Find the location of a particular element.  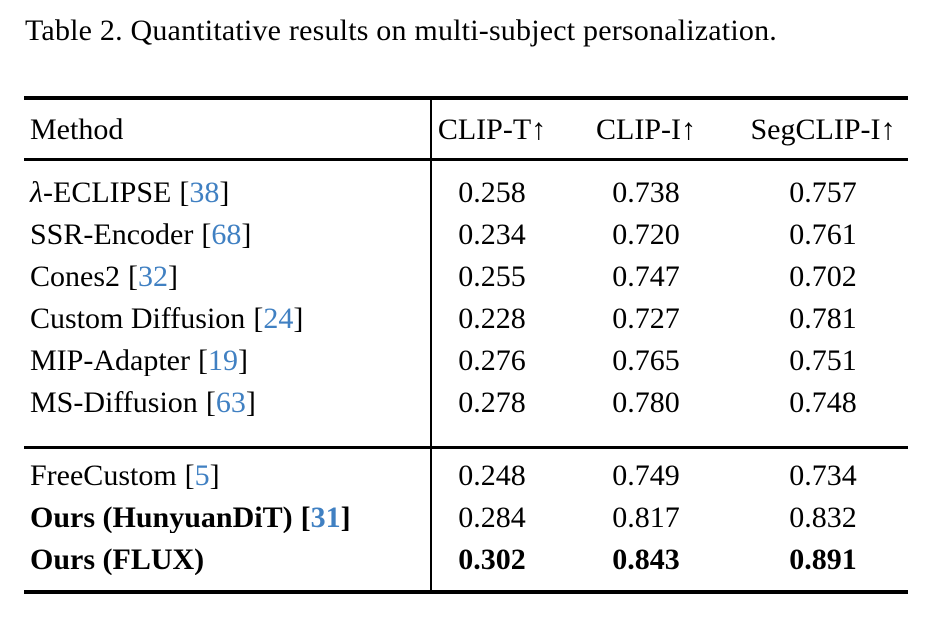

method-label: Ours (HunyuanDiT) is located at coordinates (161, 518).